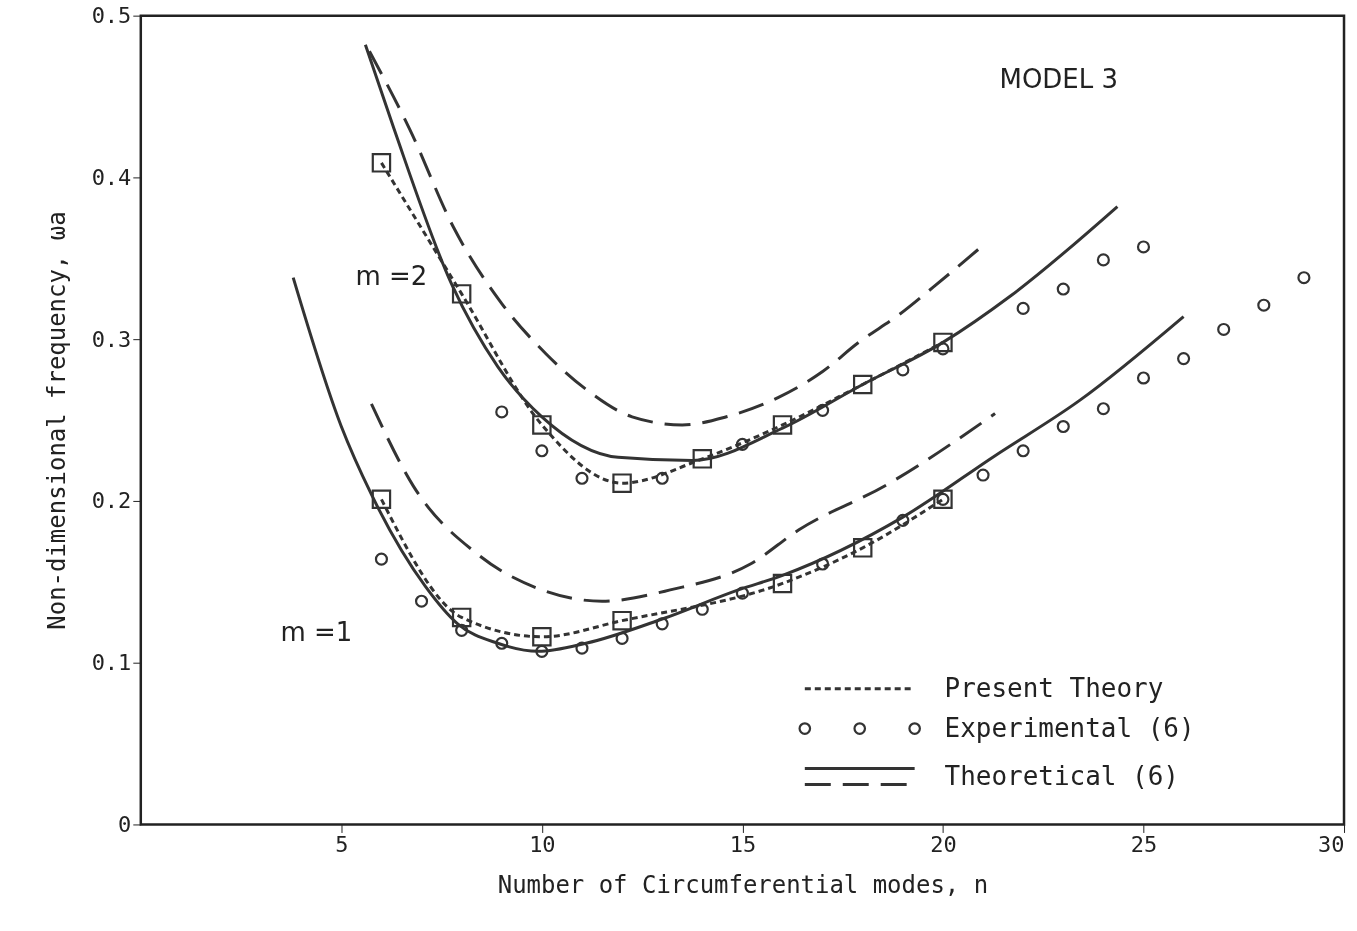  Describe the element at coordinates (1069, 727) in the screenshot. I see `legend-label: Experimental (6)` at that location.